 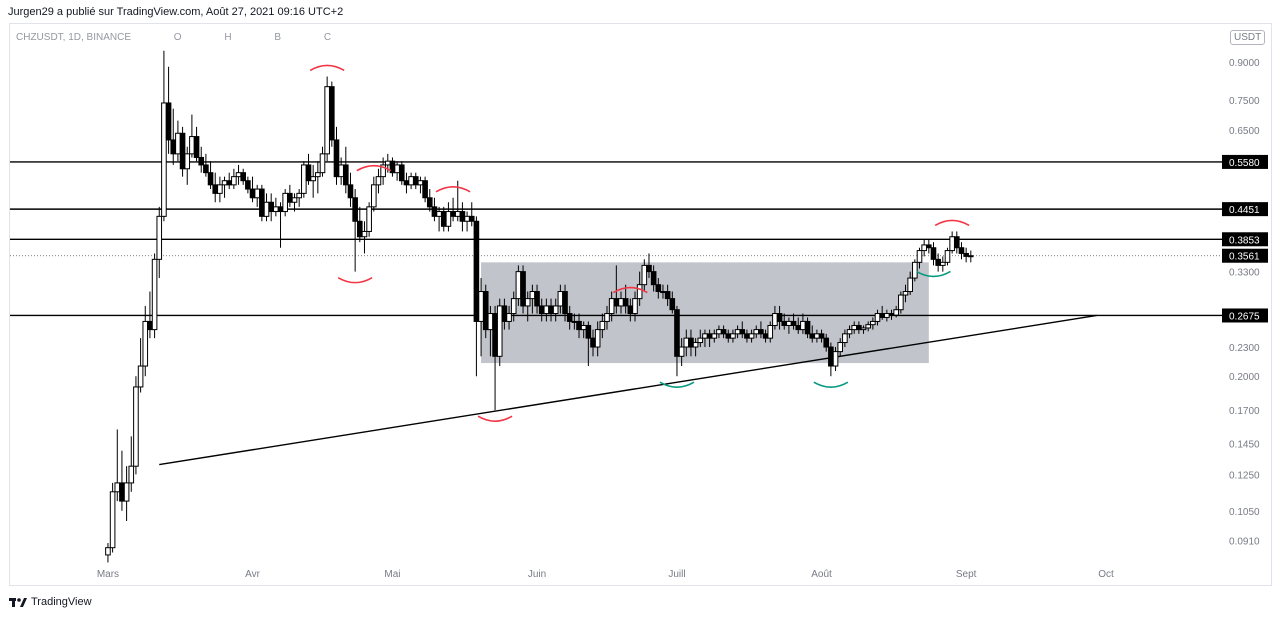 I want to click on ohlc-high-label: H, so click(x=228, y=37).